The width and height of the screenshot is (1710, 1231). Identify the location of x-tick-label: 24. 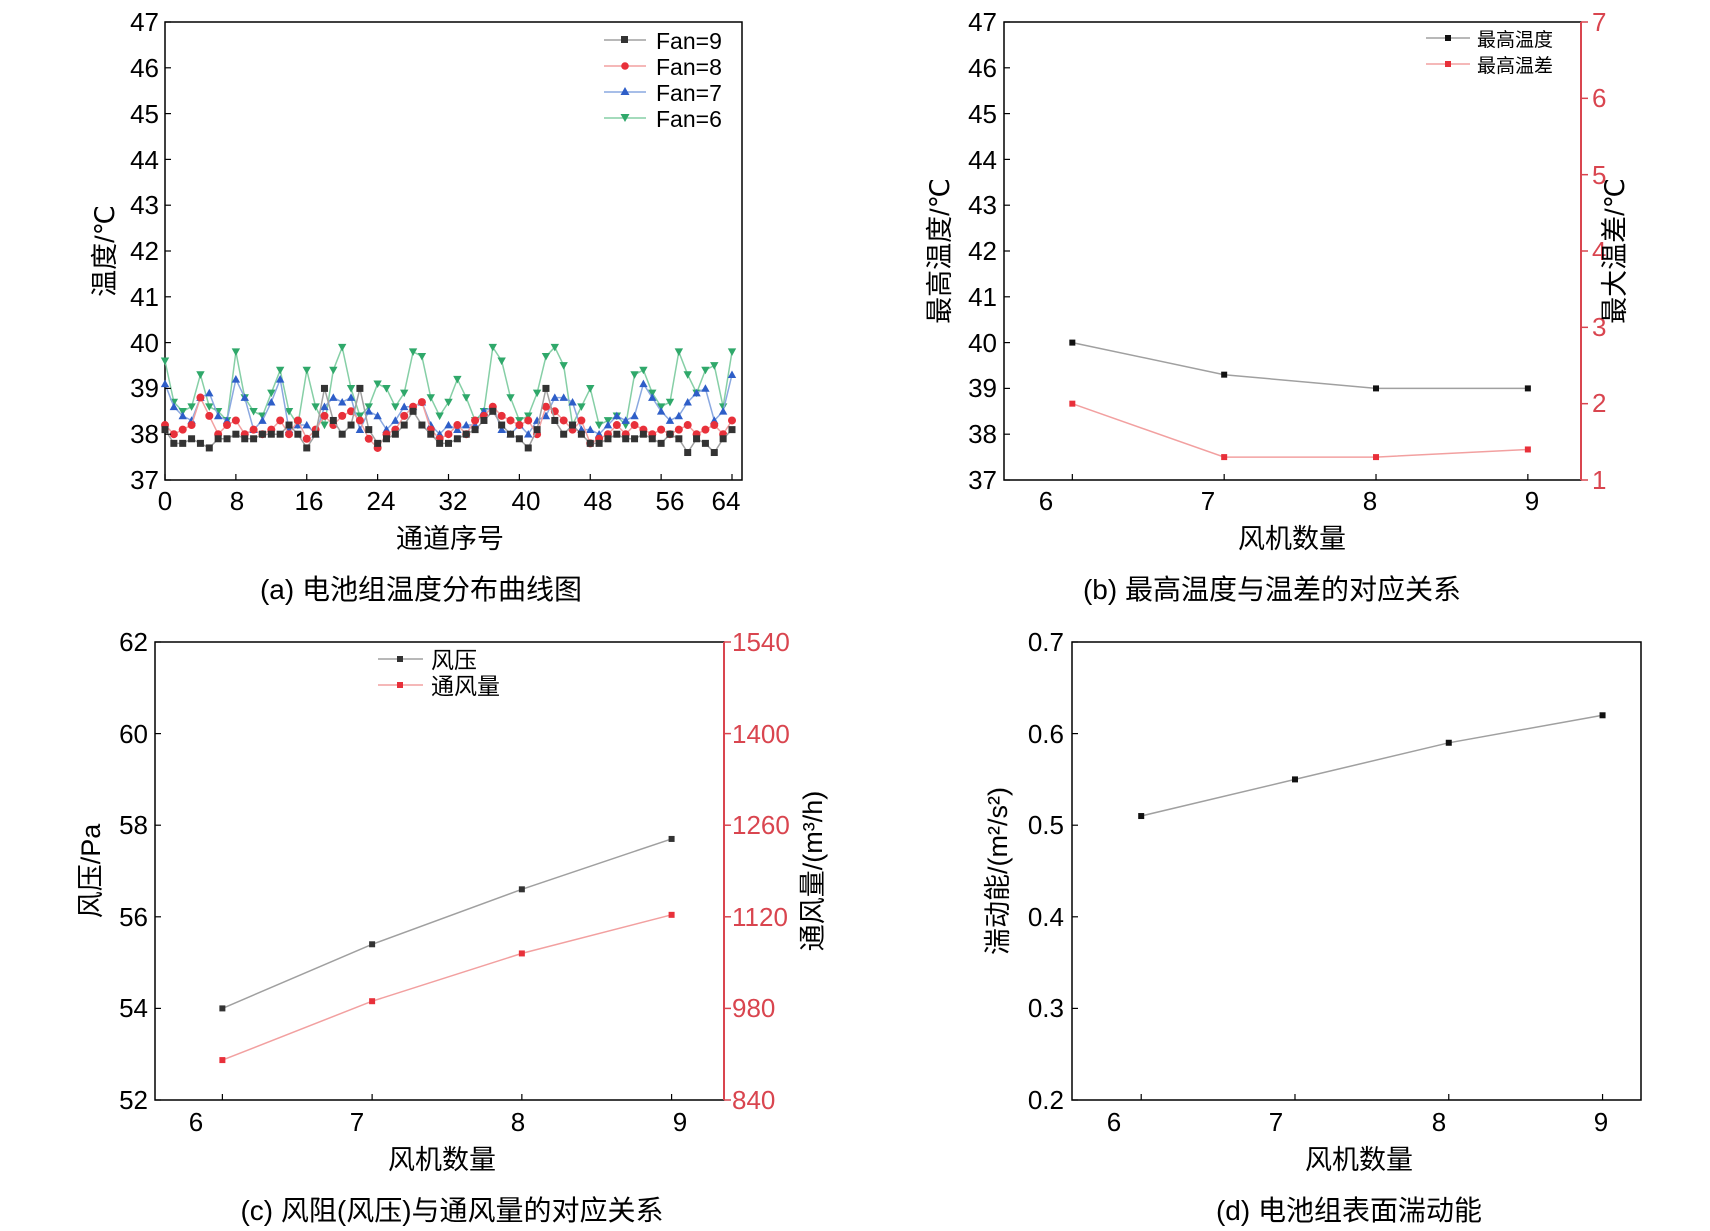
(381, 501).